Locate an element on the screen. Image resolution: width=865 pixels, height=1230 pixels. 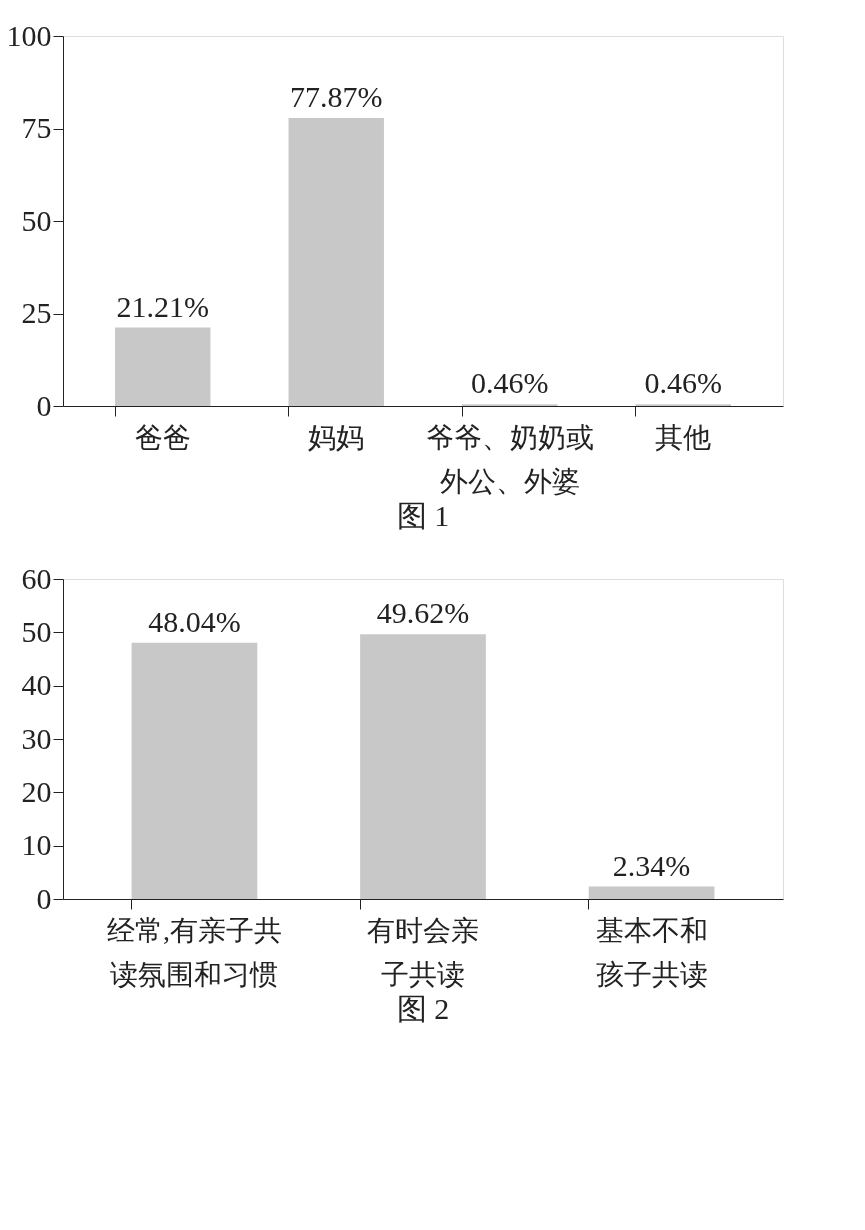
x-tick-label: 爸爸 is located at coordinates (162, 437).